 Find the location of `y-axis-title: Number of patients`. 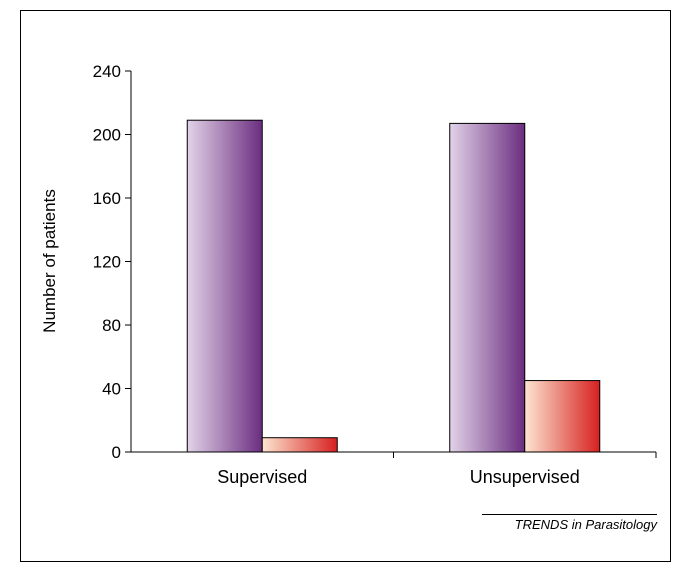

y-axis-title: Number of patients is located at coordinates (49, 261).